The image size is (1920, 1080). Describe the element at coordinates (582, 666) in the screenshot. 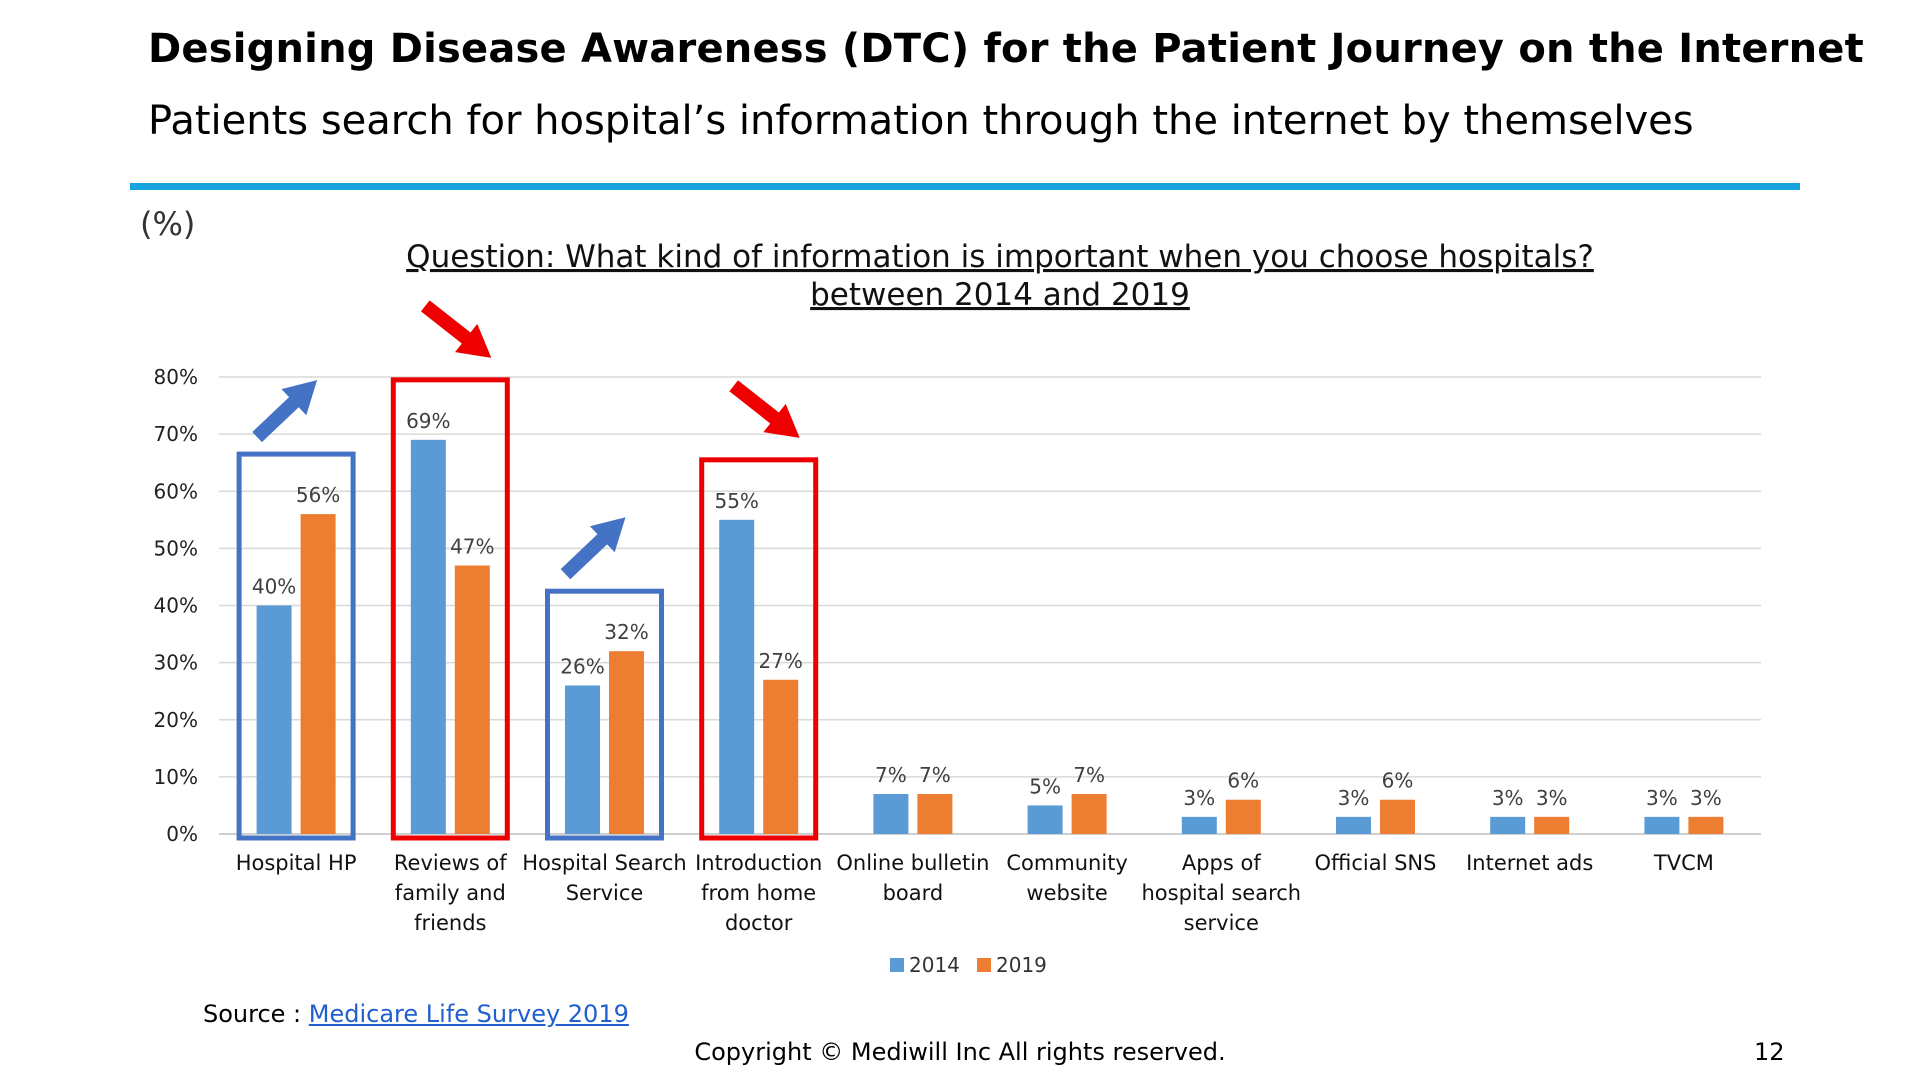

I see `data-label-2014: 26%` at that location.